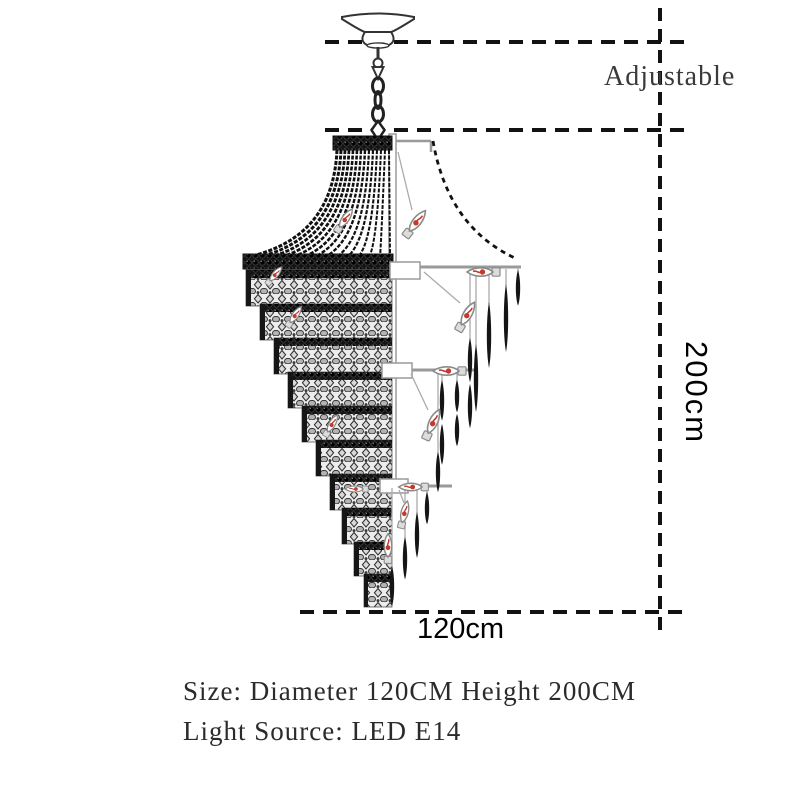 The image size is (800, 800). What do you see at coordinates (319, 438) in the screenshot?
I see `crystal-tiers` at bounding box center [319, 438].